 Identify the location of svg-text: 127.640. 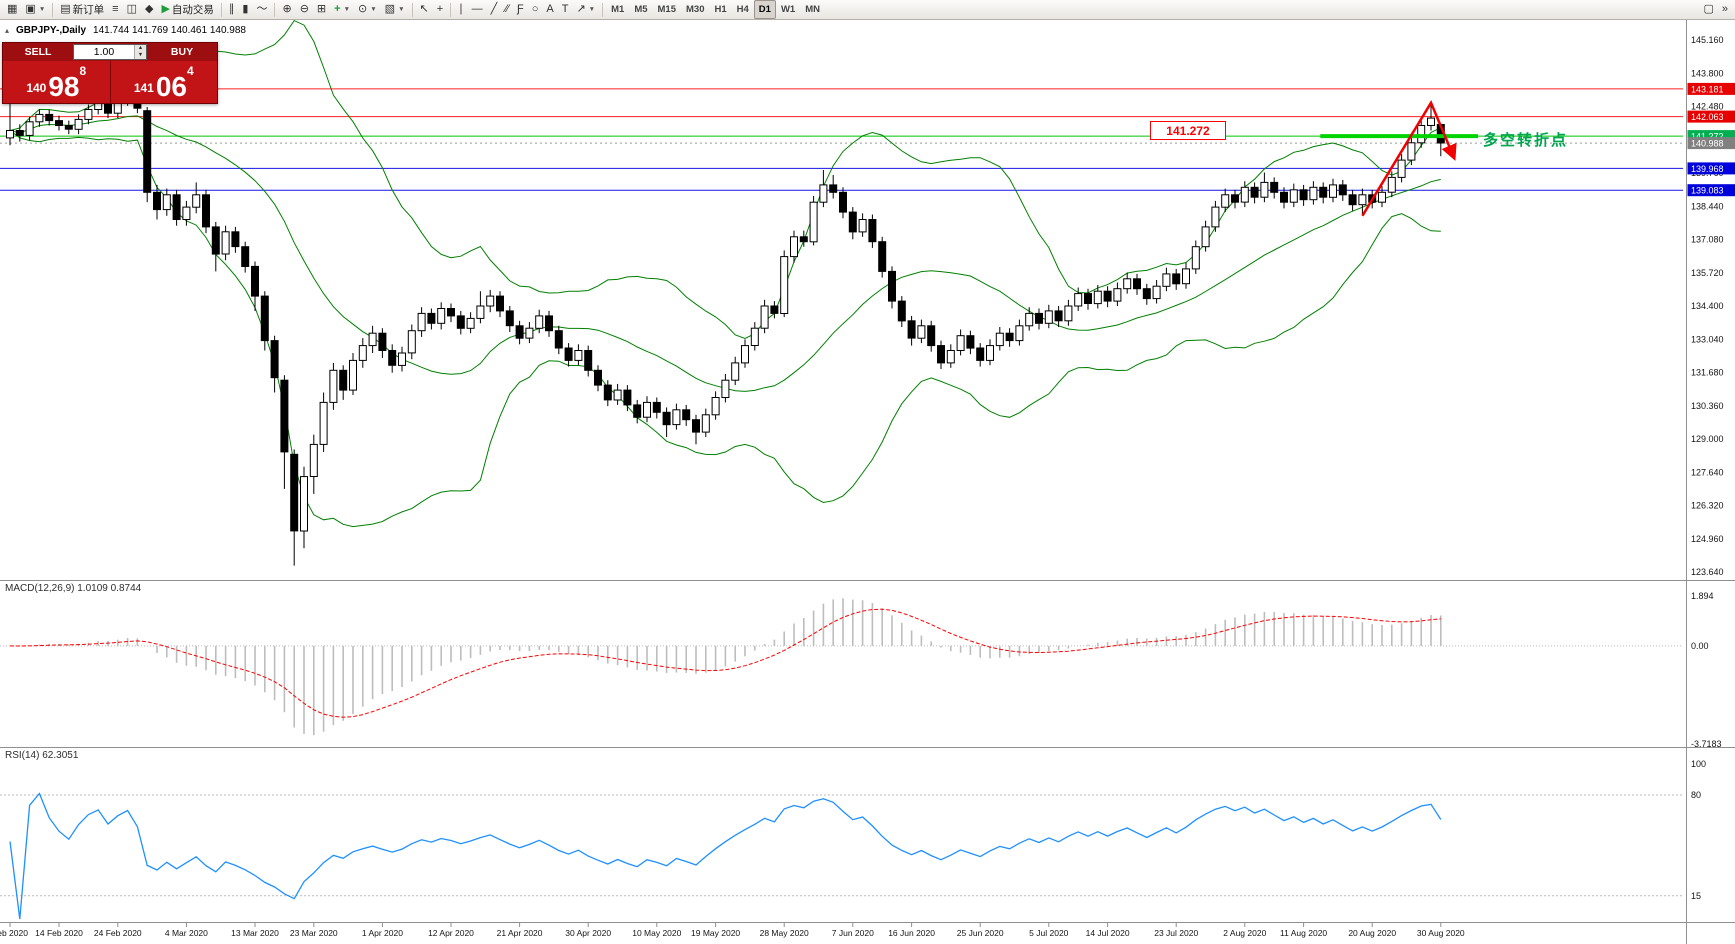
(1707, 472).